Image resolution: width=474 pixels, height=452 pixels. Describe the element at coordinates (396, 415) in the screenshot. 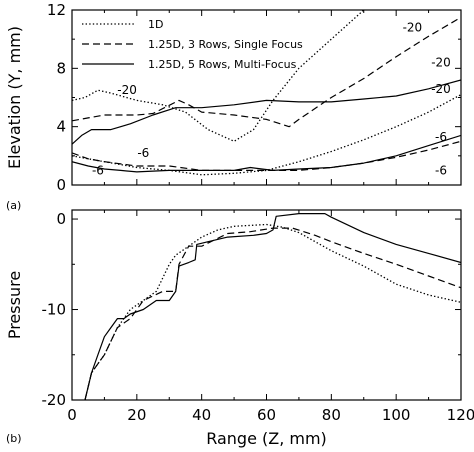

I see `x-tick-label: 100` at that location.